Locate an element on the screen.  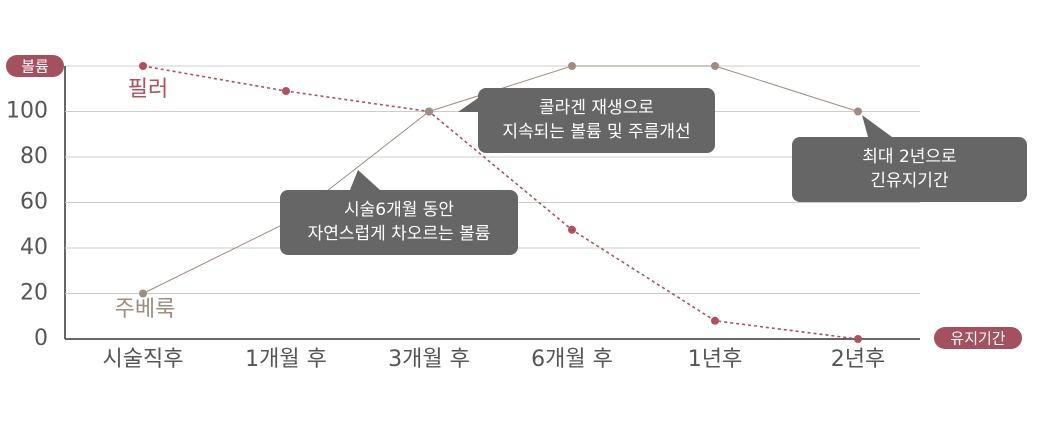
y-tick-label: 80 is located at coordinates (34, 156).